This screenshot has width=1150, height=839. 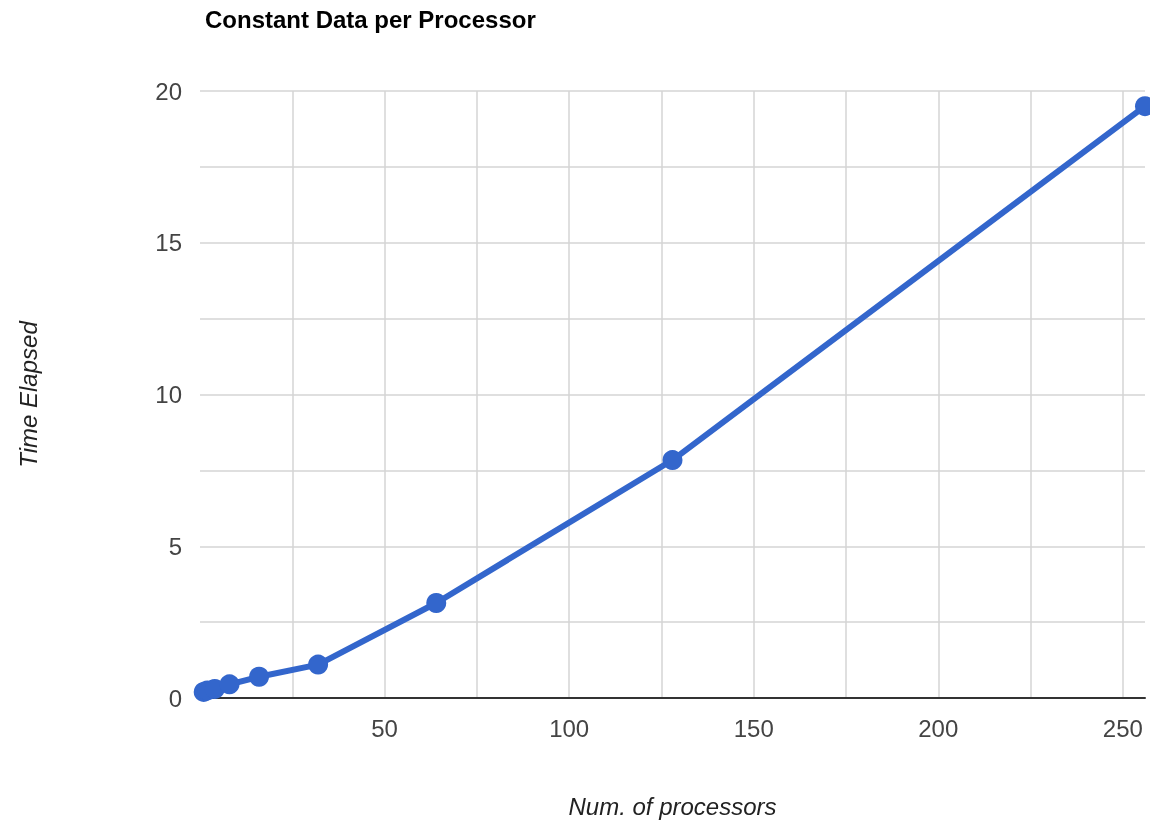 What do you see at coordinates (175, 546) in the screenshot?
I see `y-tick-label: 5` at bounding box center [175, 546].